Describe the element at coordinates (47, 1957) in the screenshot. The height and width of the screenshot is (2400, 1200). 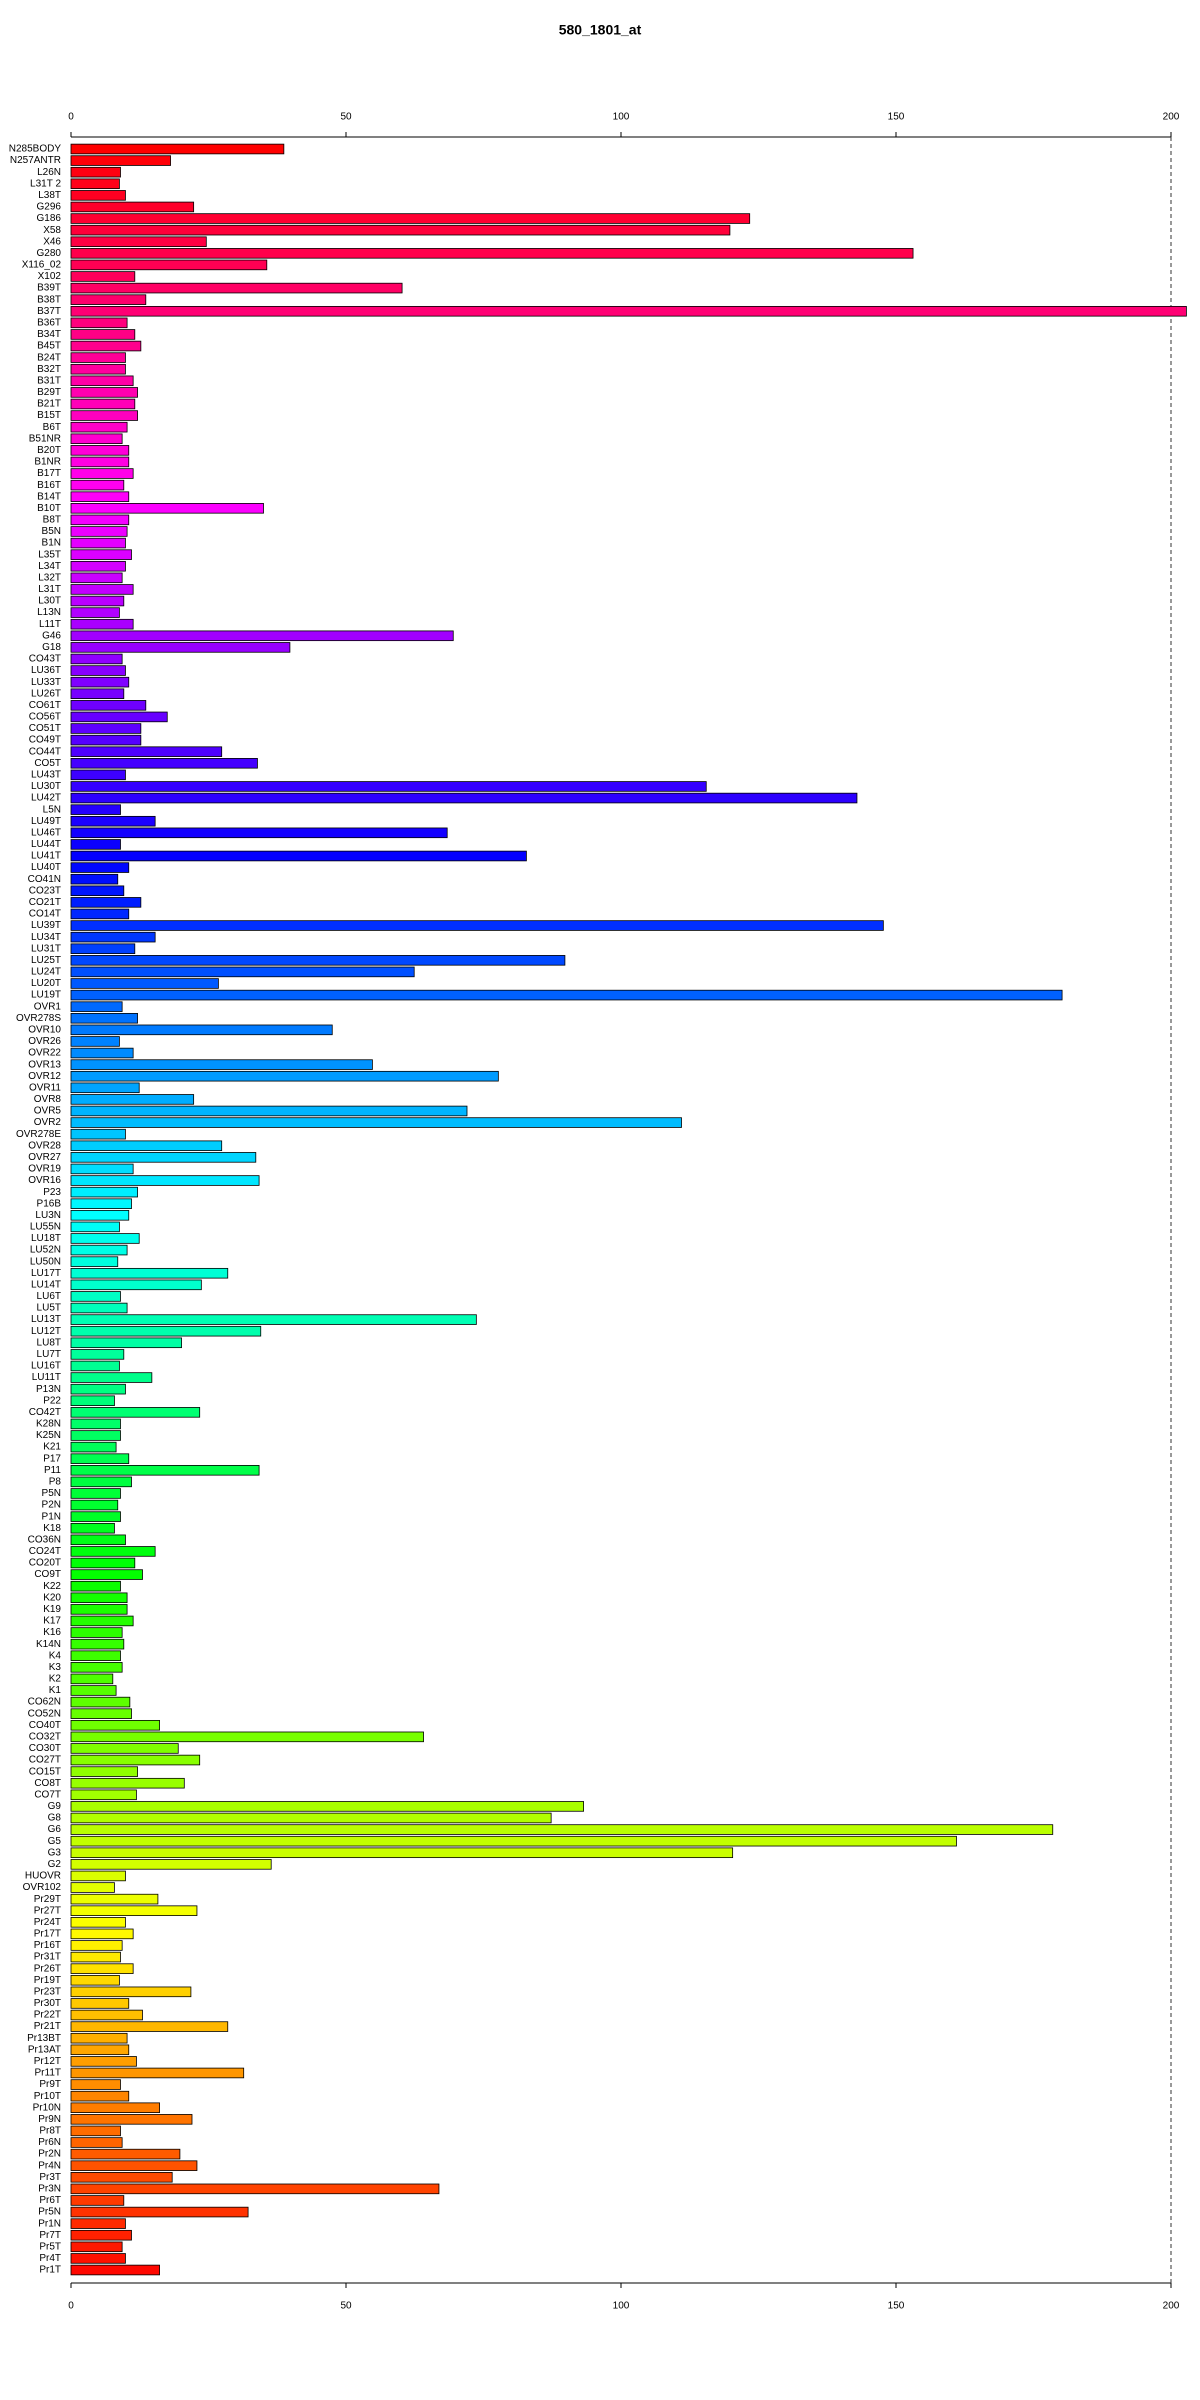
I see `y-tick-label: Pr31T` at that location.